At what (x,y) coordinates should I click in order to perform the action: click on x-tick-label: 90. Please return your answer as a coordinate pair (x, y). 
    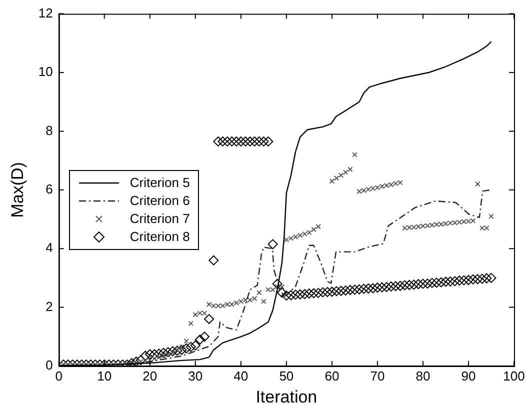
    Looking at the image, I should click on (468, 376).